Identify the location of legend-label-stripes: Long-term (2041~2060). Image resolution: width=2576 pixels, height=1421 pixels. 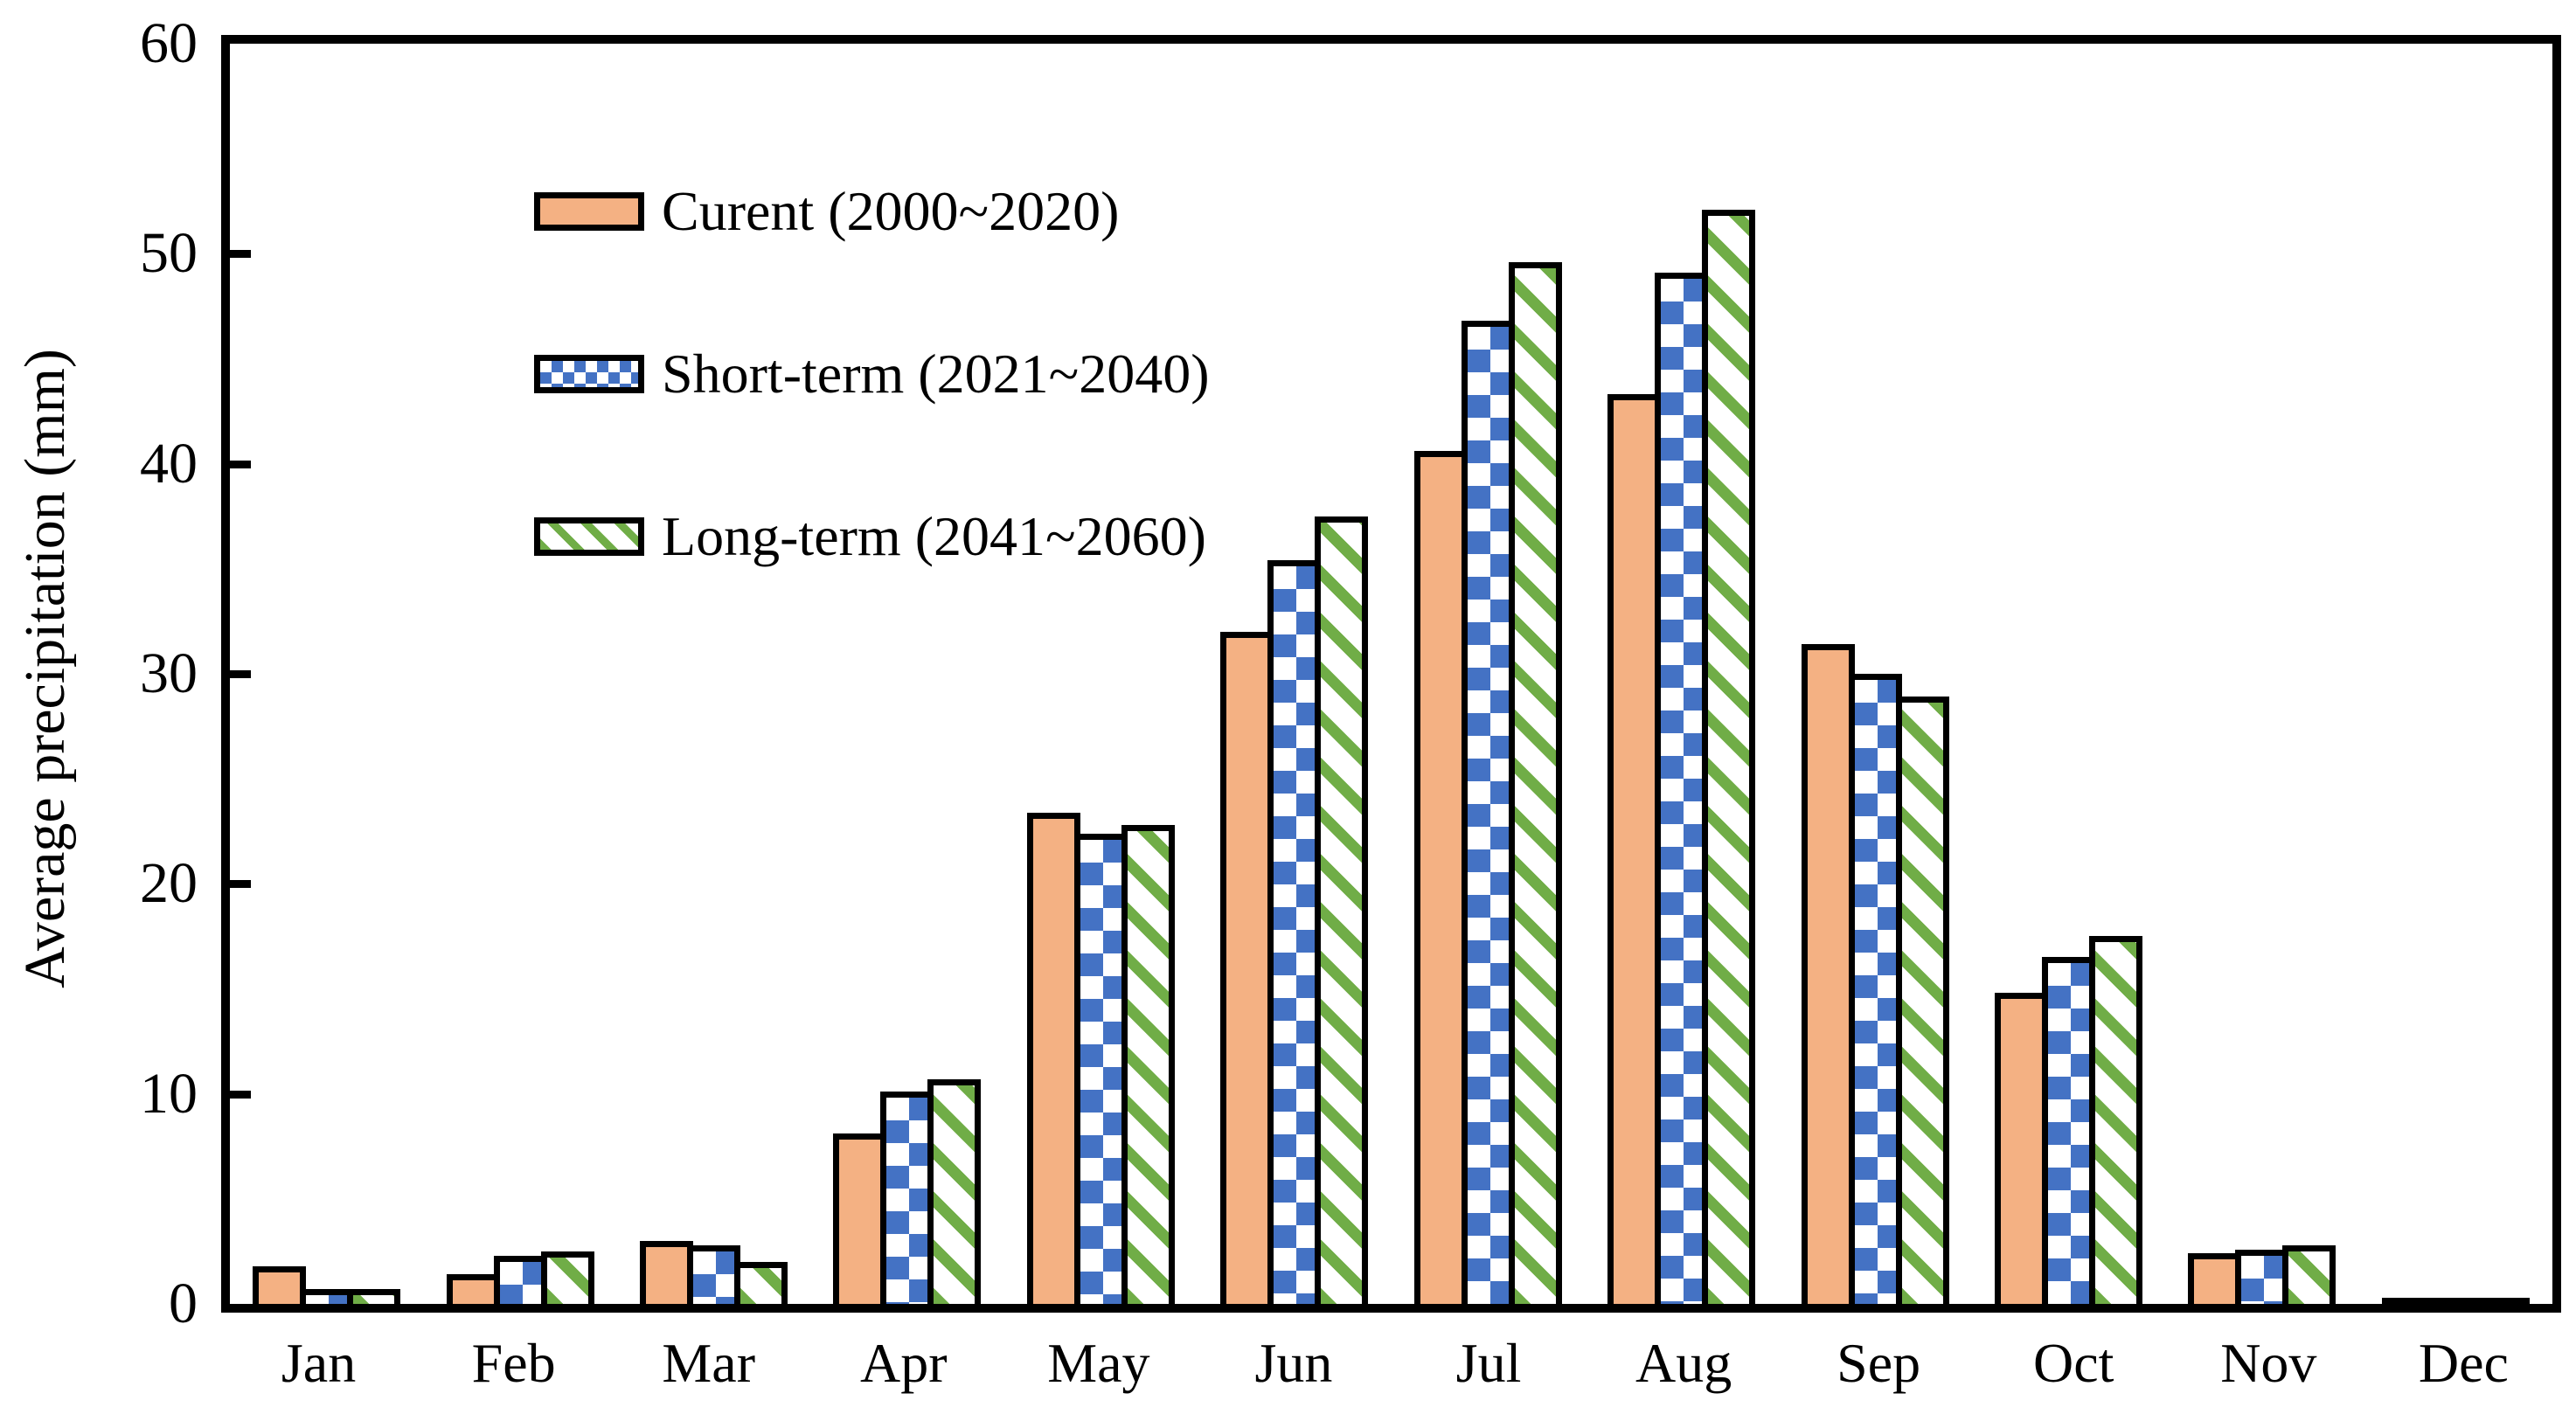
(934, 536).